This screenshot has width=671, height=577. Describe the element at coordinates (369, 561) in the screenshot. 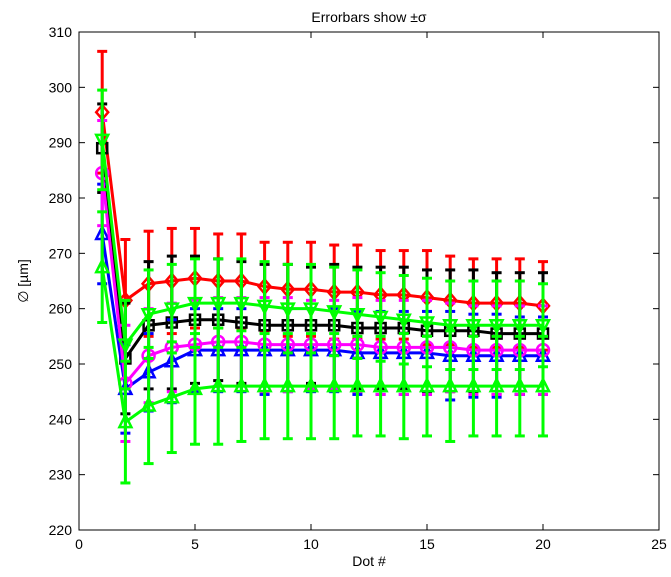

I see `x-axis-label: Dot #` at that location.